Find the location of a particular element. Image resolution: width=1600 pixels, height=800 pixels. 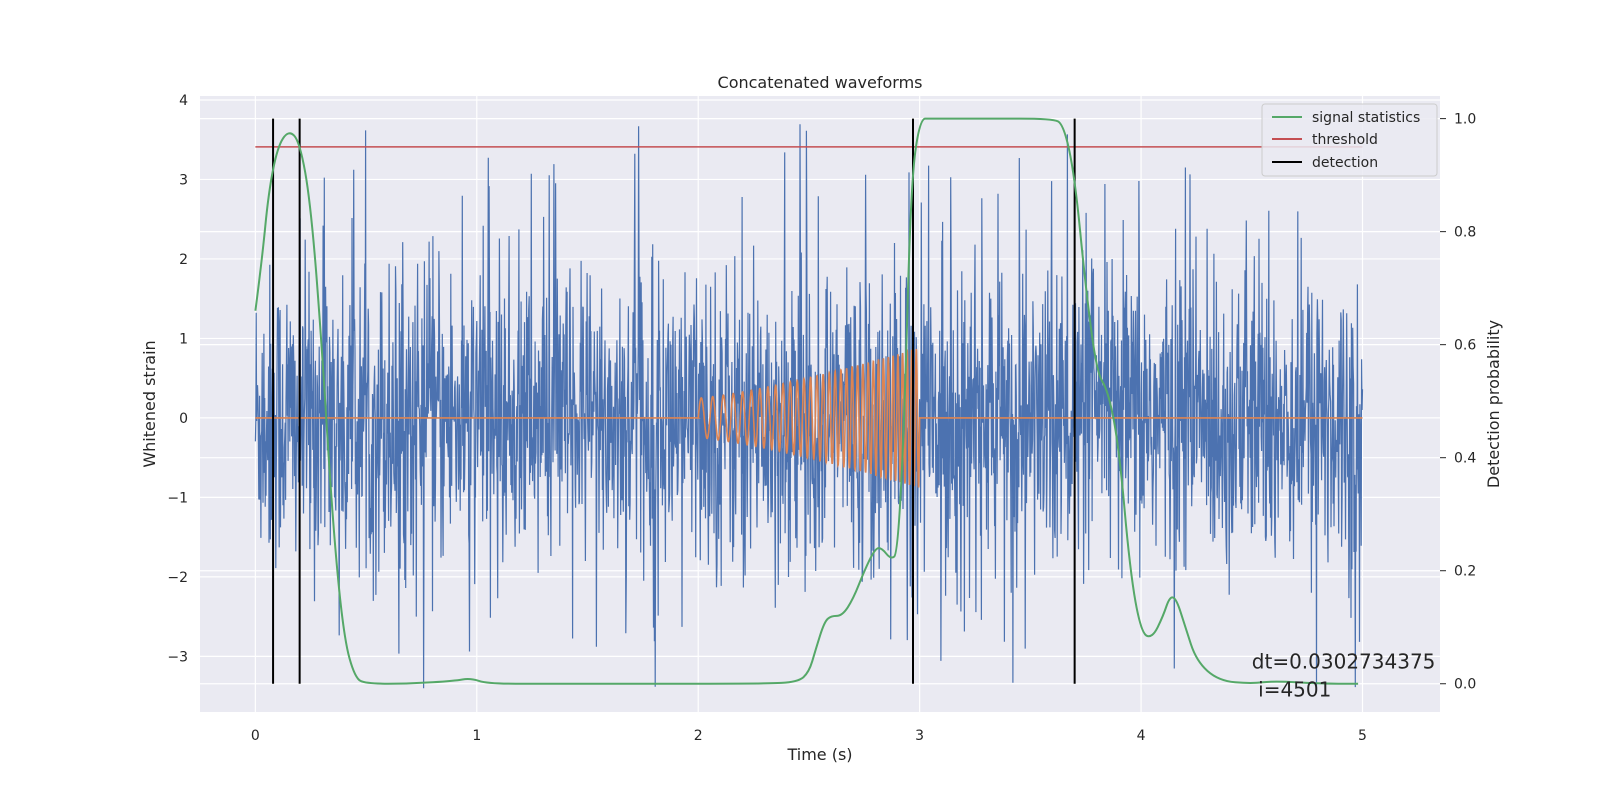

legend: signal statistics threshold detection is located at coordinates (1349, 140).